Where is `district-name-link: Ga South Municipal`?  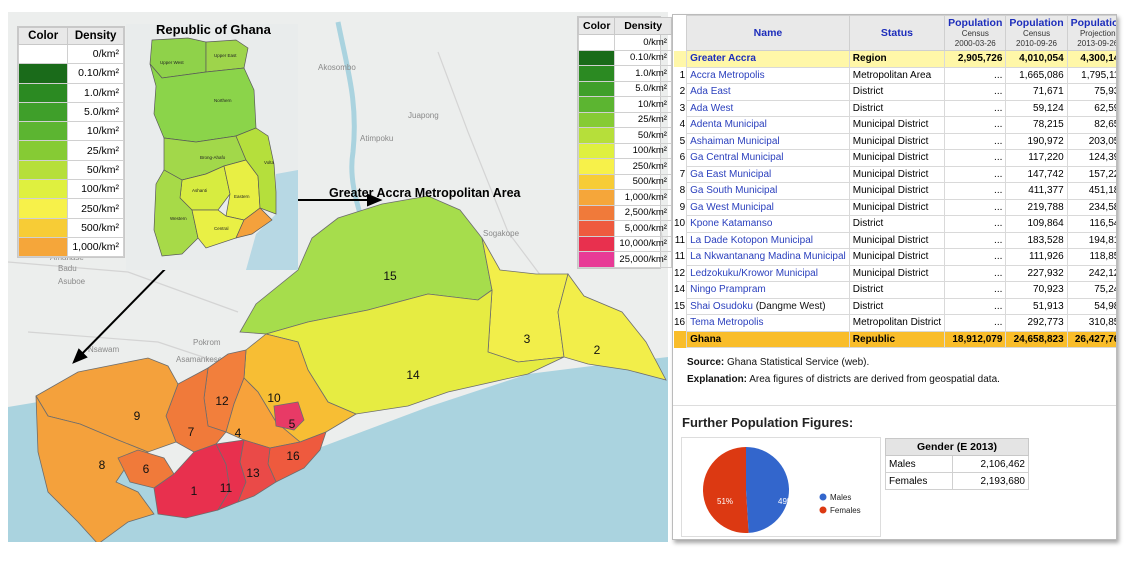 district-name-link: Ga South Municipal is located at coordinates (768, 191).